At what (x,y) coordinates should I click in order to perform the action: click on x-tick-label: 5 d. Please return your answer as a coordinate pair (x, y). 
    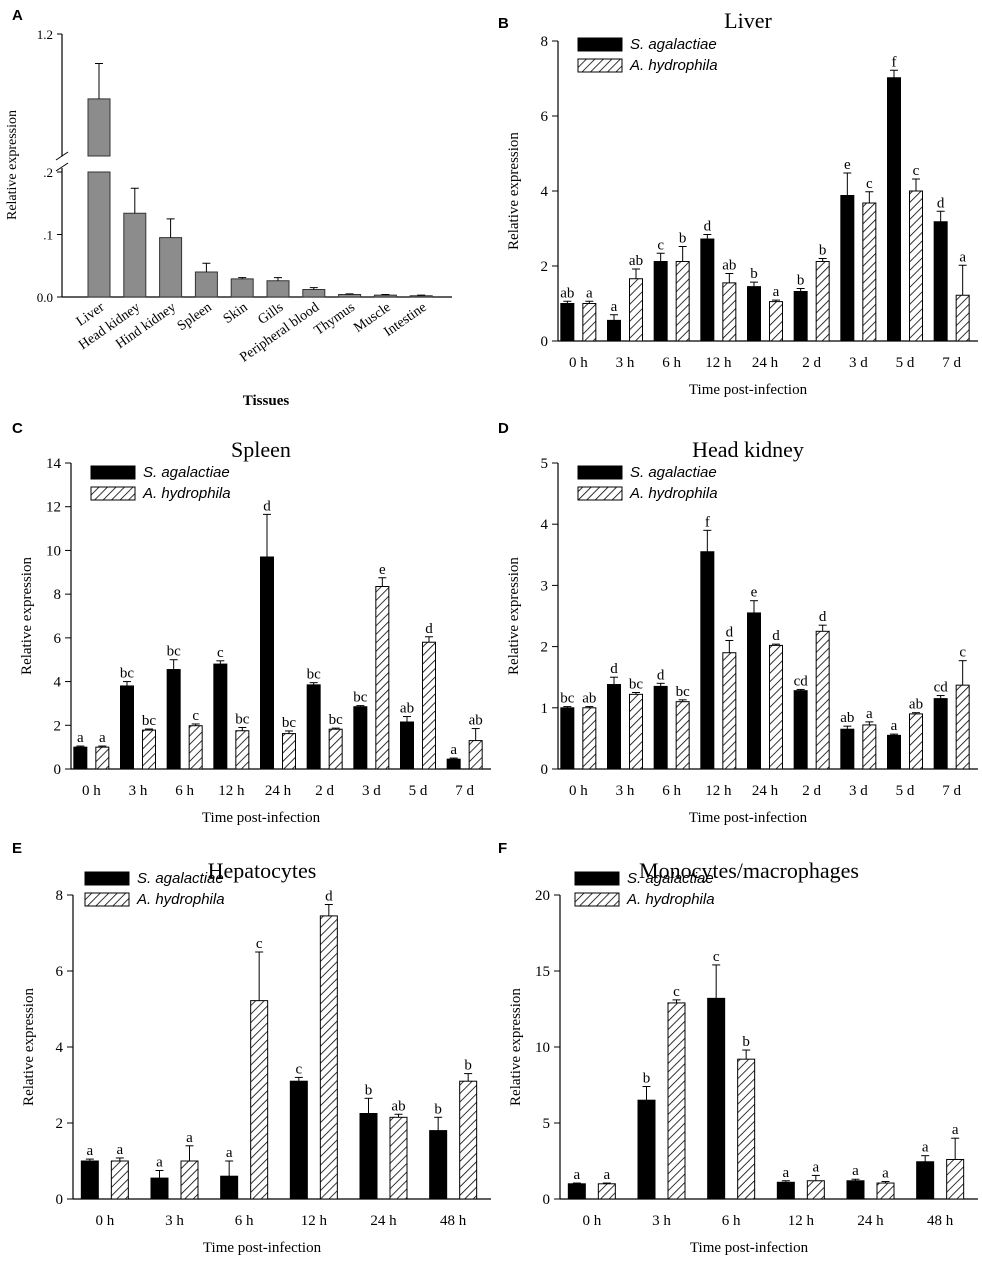
    Looking at the image, I should click on (905, 363).